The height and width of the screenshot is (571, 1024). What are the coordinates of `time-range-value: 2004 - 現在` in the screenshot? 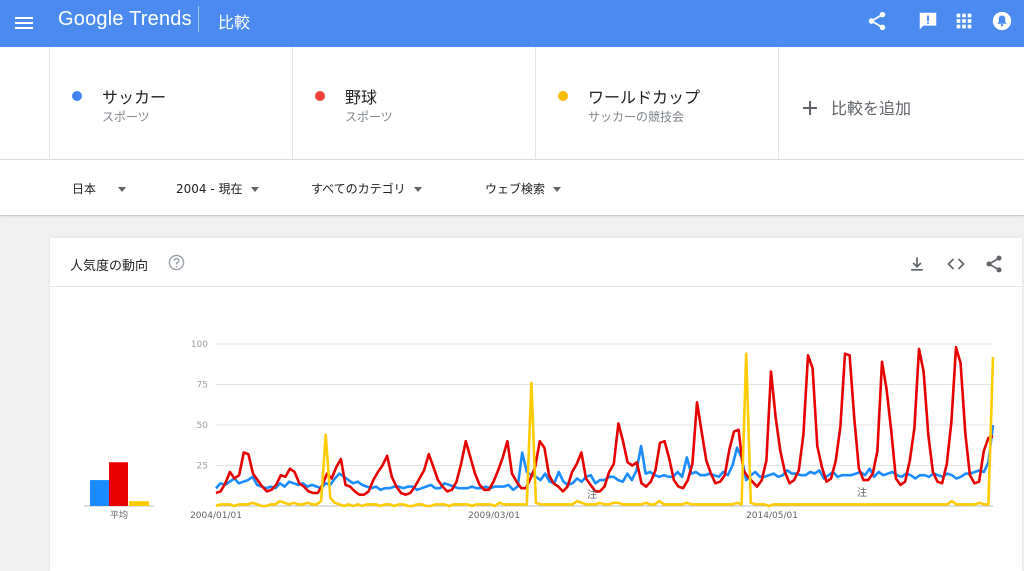 It's located at (209, 189).